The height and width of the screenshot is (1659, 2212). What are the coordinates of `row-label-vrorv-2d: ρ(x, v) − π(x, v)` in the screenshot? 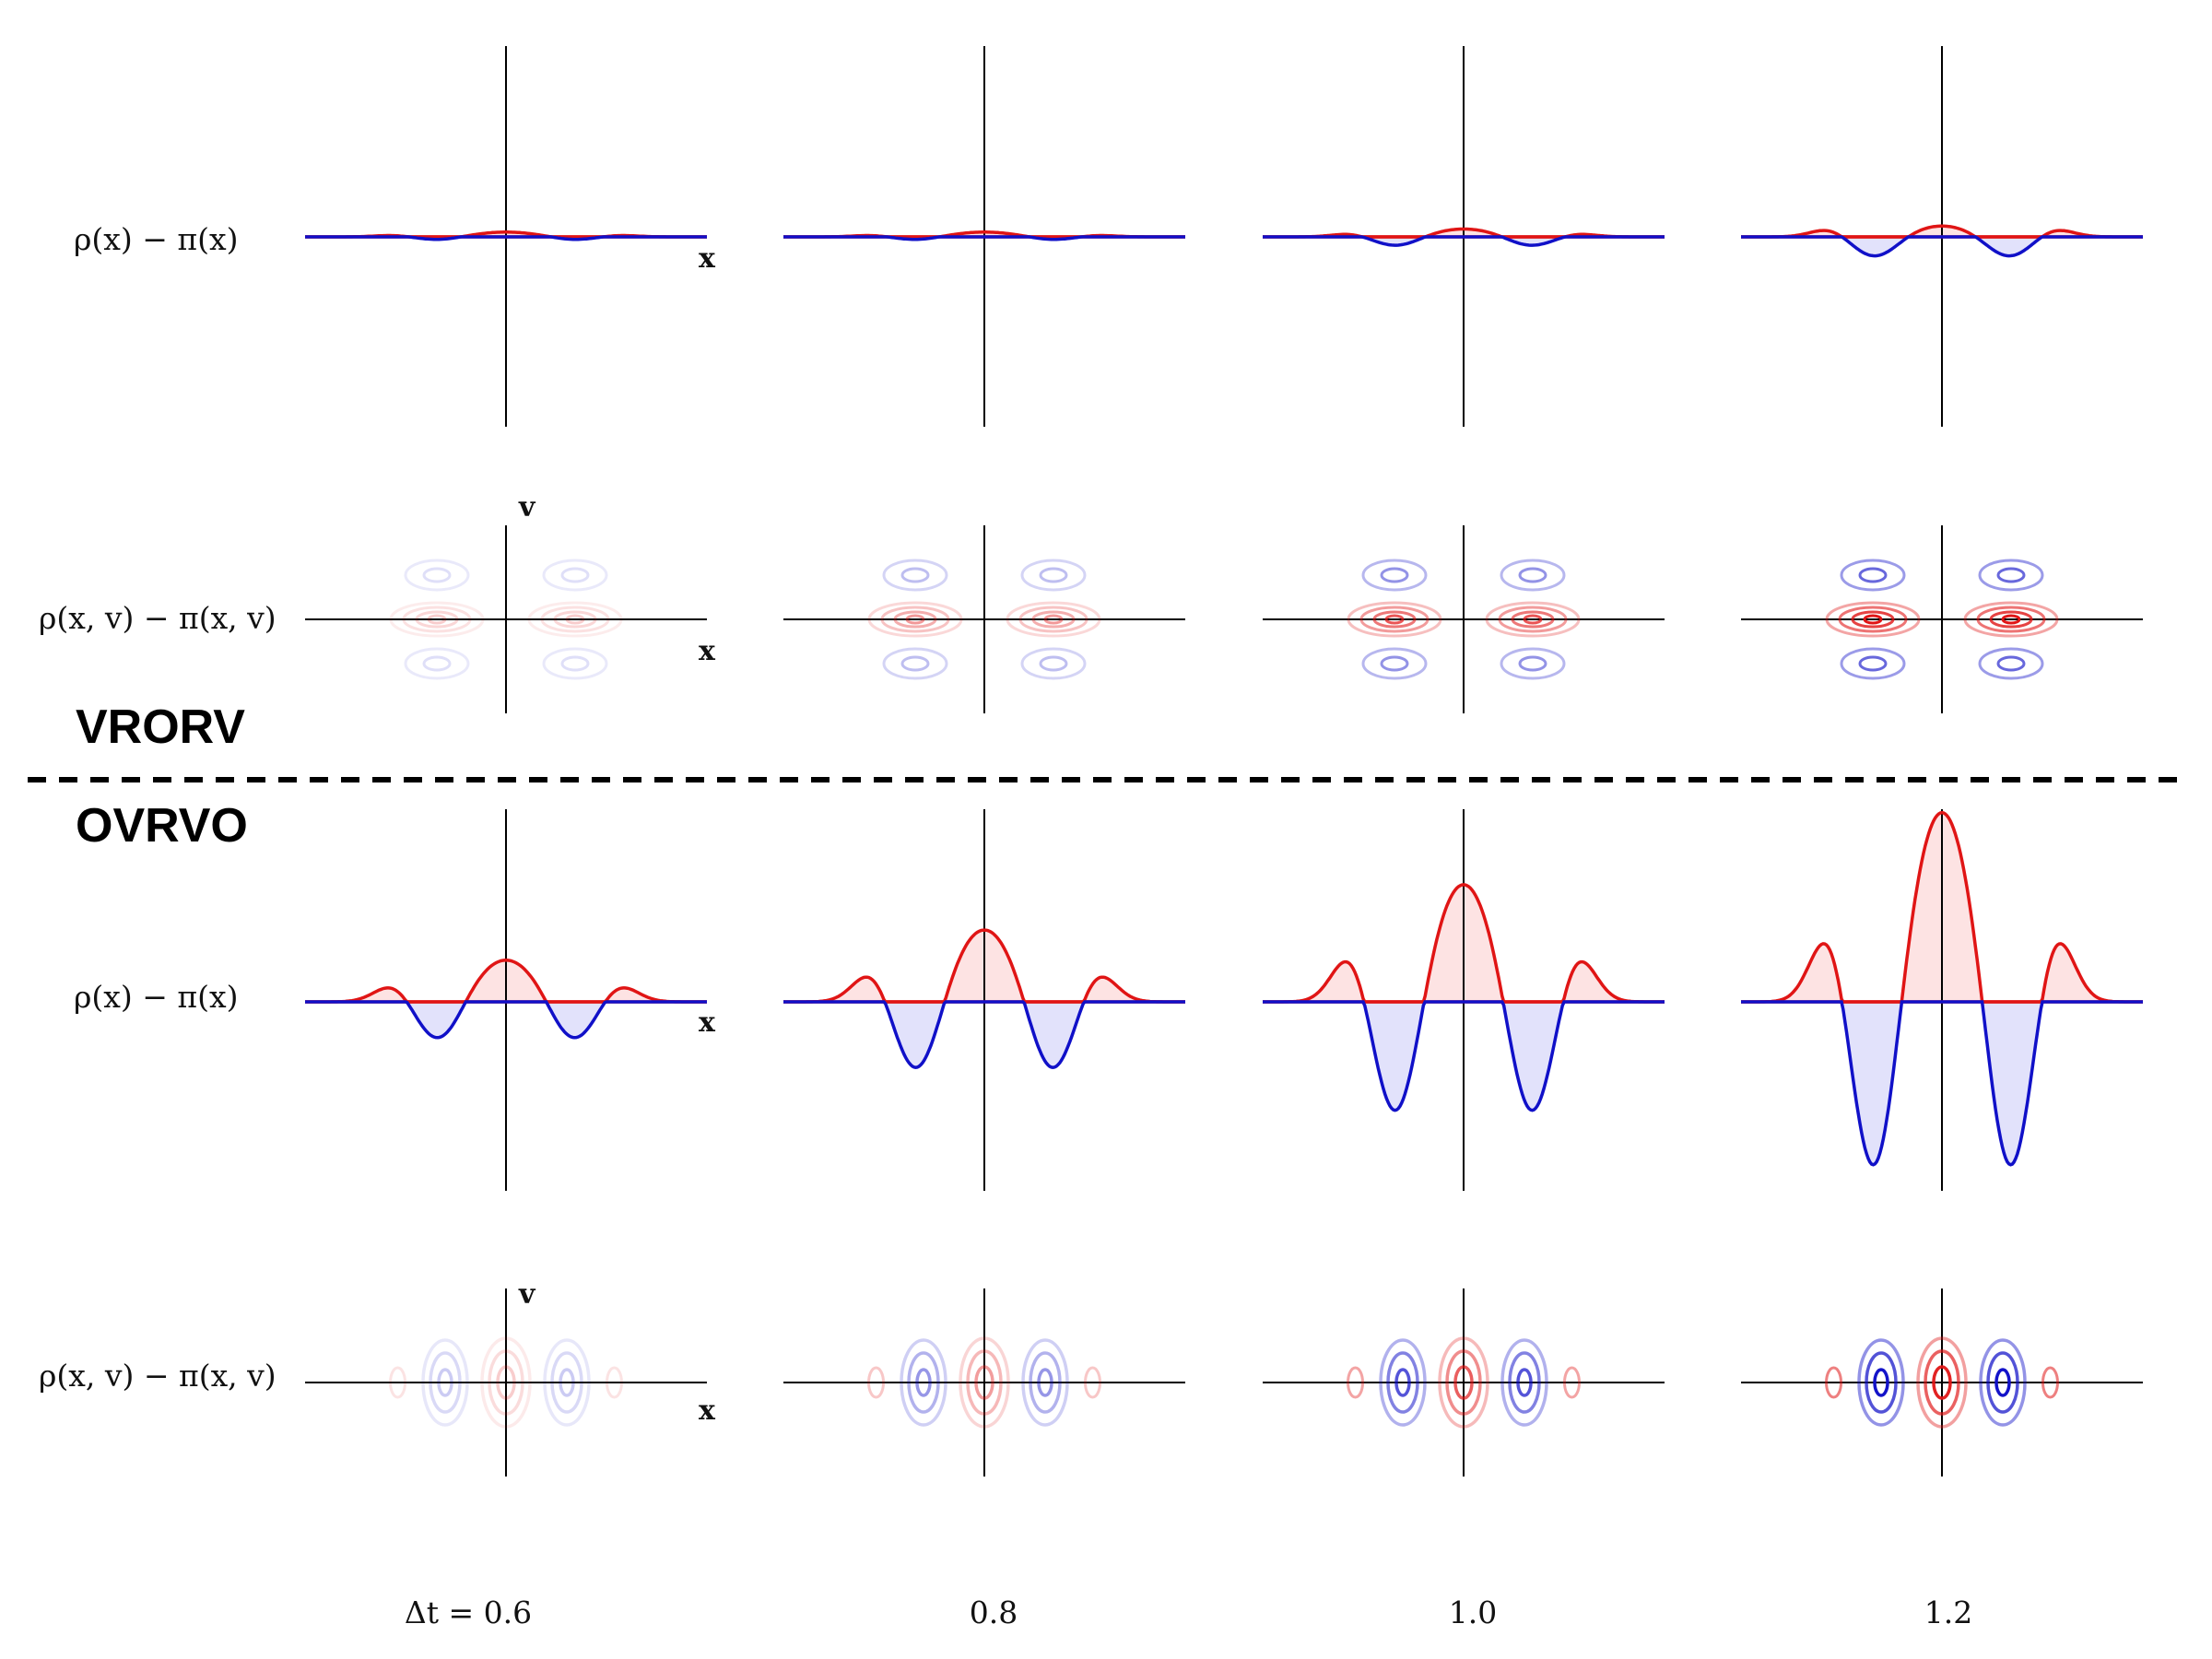 It's located at (157, 618).